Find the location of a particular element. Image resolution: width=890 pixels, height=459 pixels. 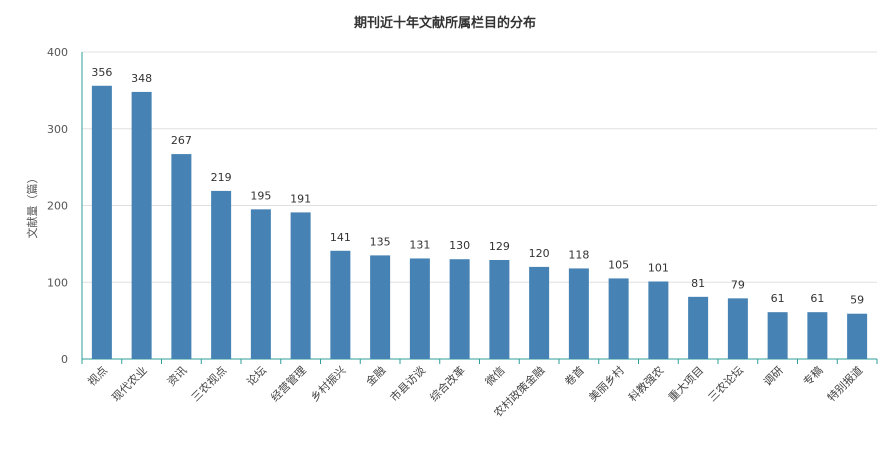

x-tick-label: 调研 is located at coordinates (773, 376).